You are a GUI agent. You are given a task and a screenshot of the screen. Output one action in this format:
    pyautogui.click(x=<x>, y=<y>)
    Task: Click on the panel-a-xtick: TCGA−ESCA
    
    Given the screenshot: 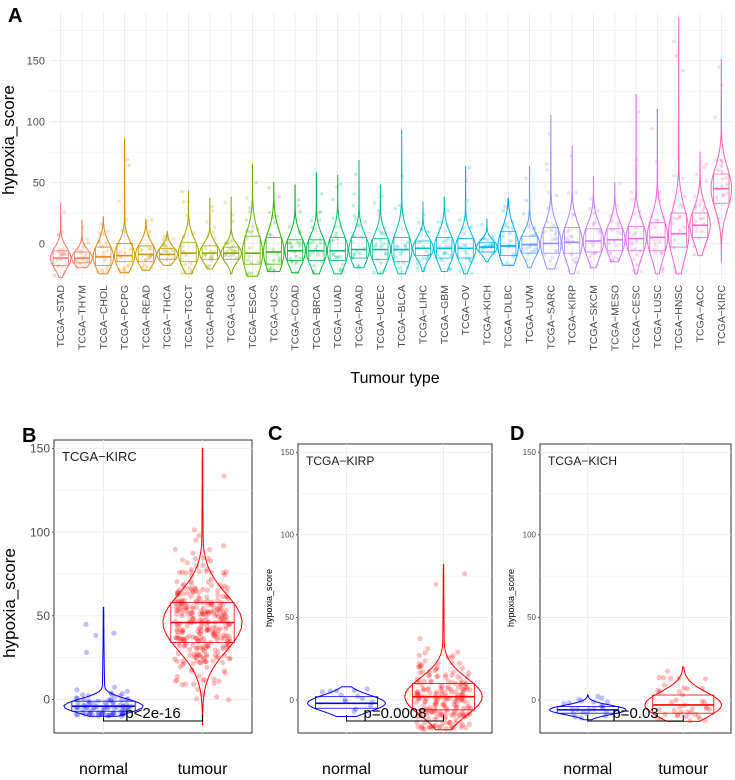 What is the action you would take?
    pyautogui.click(x=253, y=317)
    